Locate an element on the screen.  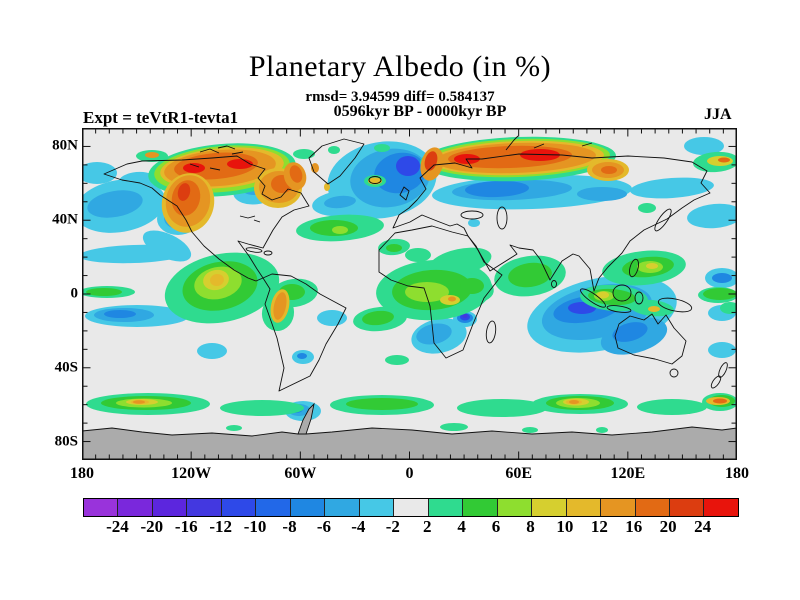
colorbar is located at coordinates (411, 507).